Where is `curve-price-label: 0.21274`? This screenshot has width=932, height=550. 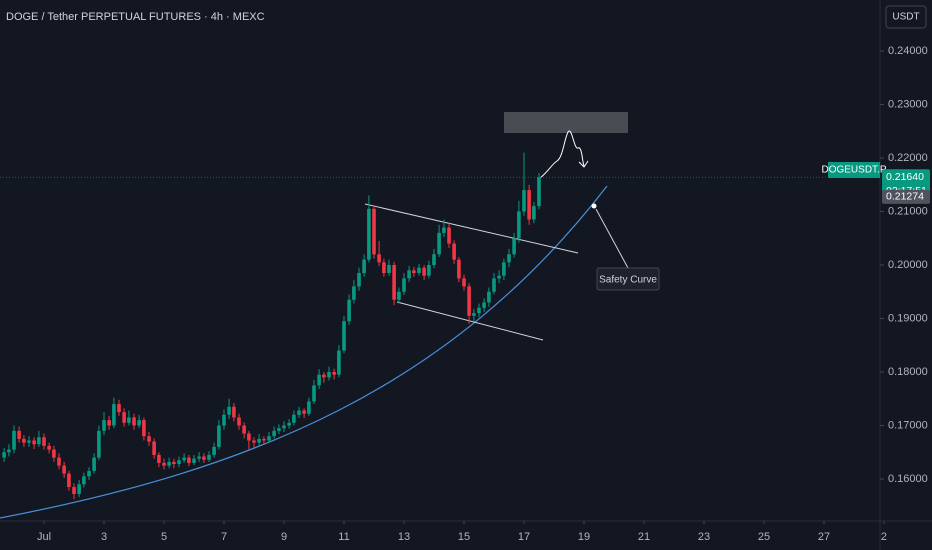 curve-price-label: 0.21274 is located at coordinates (905, 197).